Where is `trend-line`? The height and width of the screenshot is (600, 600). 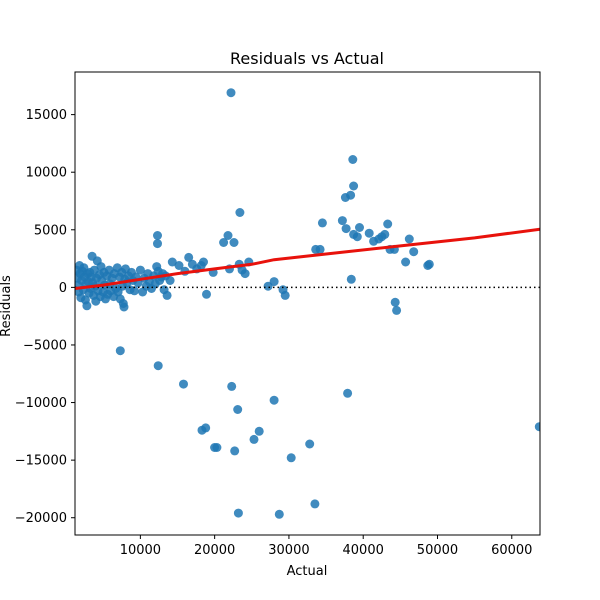
trend-line is located at coordinates (307, 258).